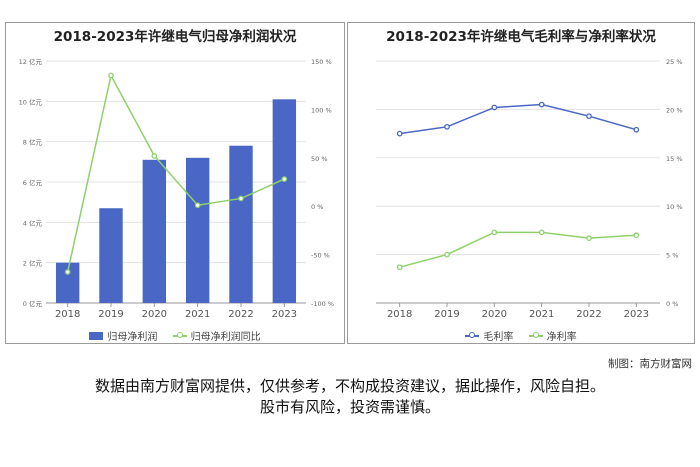 This screenshot has width=700, height=467. Describe the element at coordinates (31, 101) in the screenshot. I see `y-left-tick-label: 10 亿元` at that location.